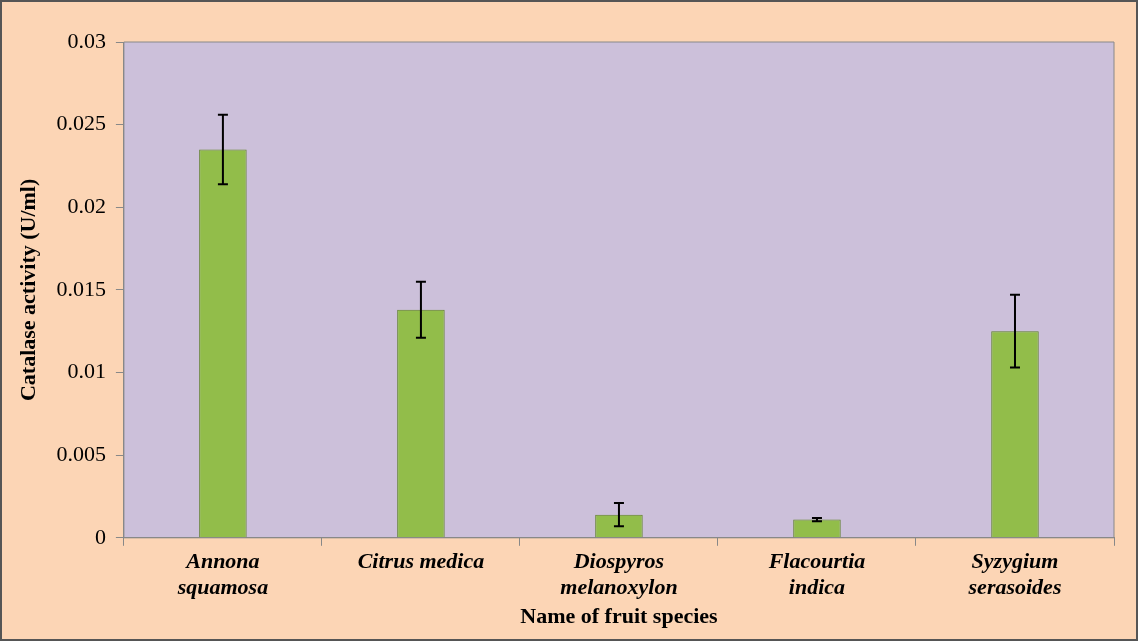  I want to click on y-axis-title: Catalase activity (U/ml), so click(27, 290).